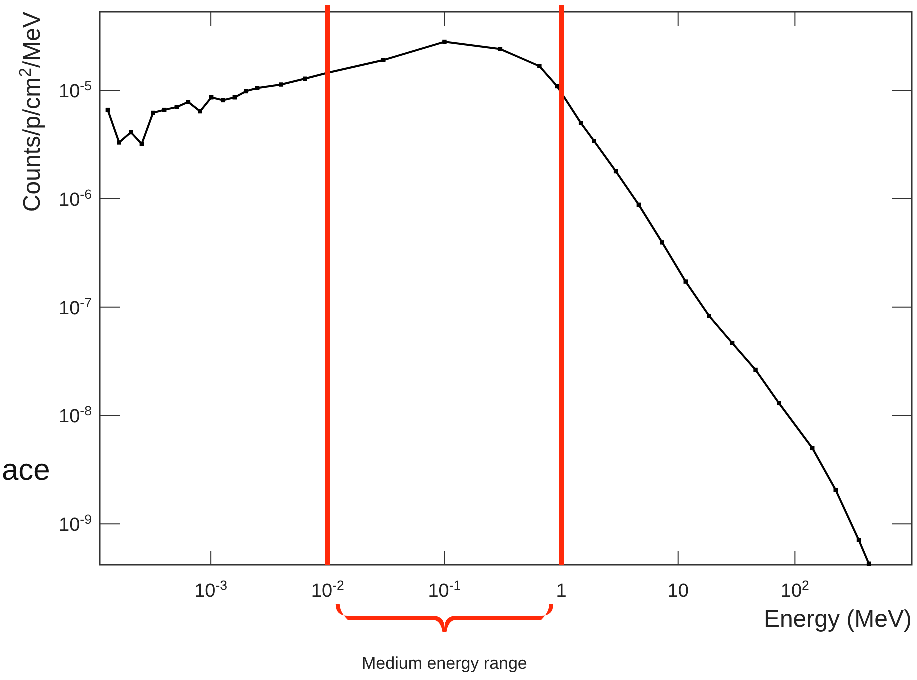 The height and width of the screenshot is (680, 917). Describe the element at coordinates (211, 590) in the screenshot. I see `x-tick-label: 10$^{-3}$` at that location.